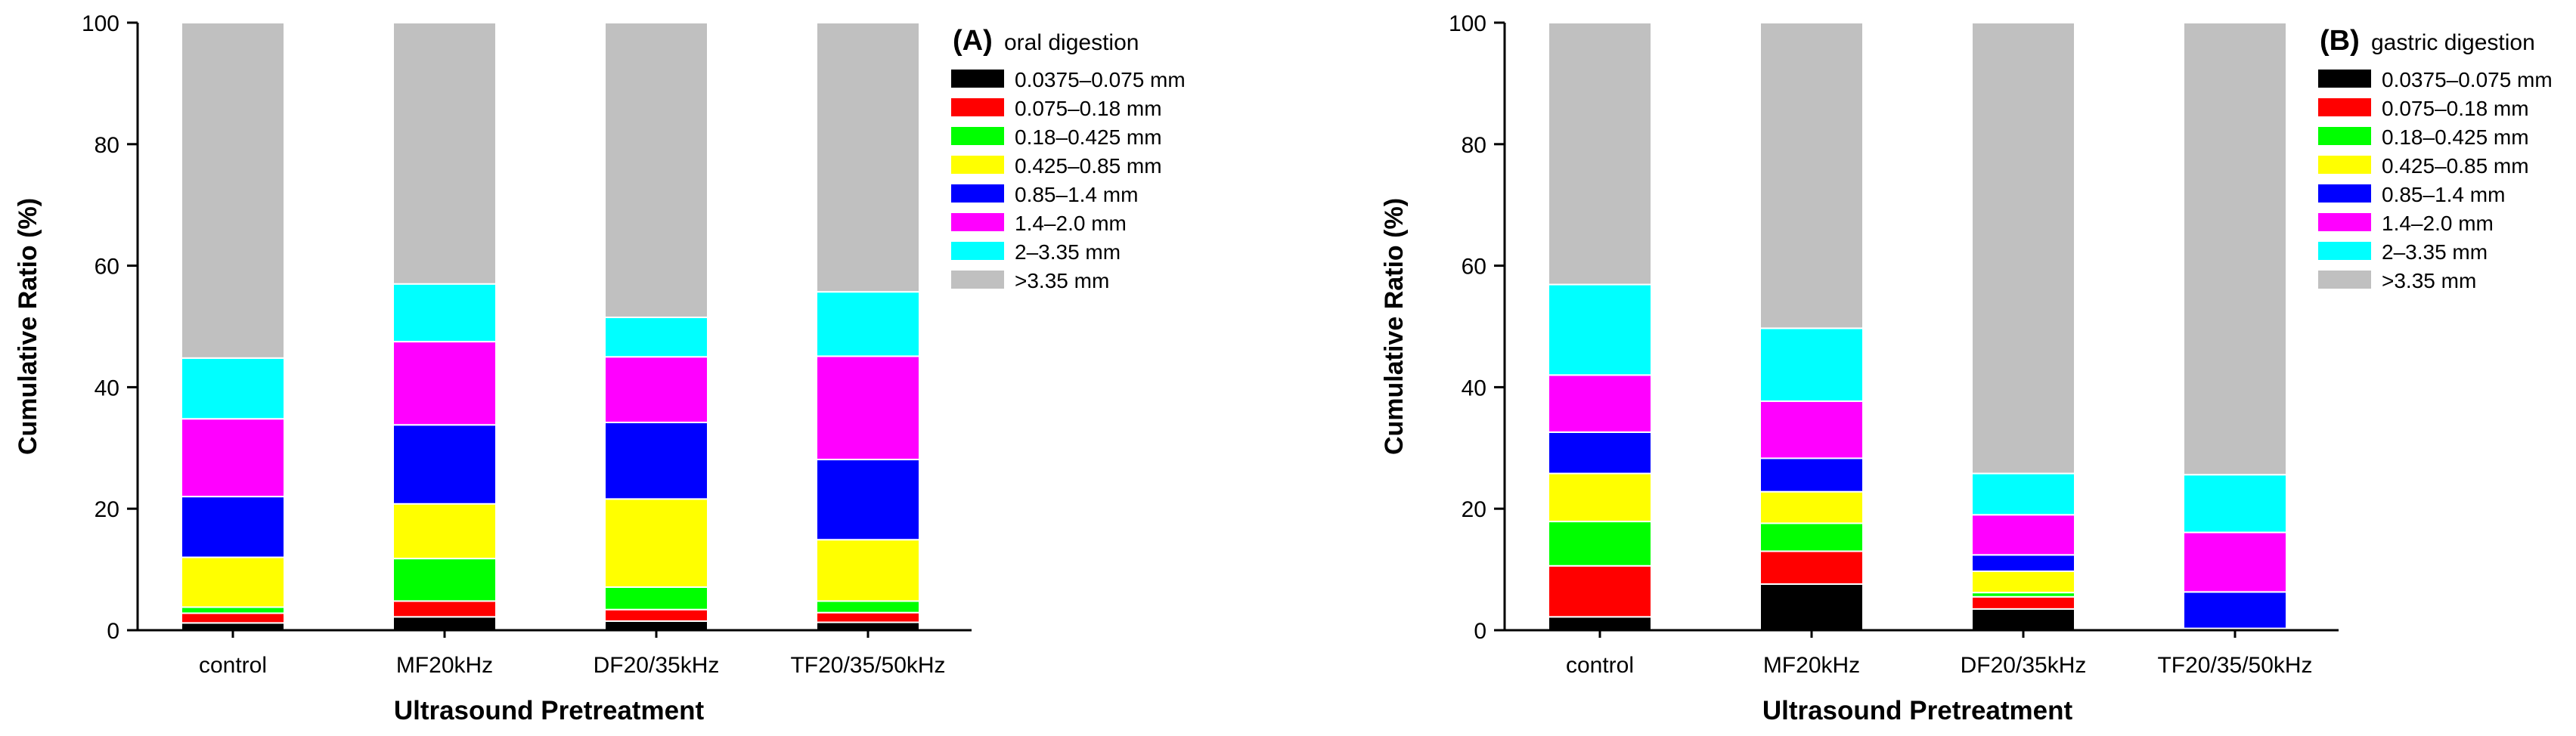  I want to click on chart-title: oral digestion, so click(1071, 42).